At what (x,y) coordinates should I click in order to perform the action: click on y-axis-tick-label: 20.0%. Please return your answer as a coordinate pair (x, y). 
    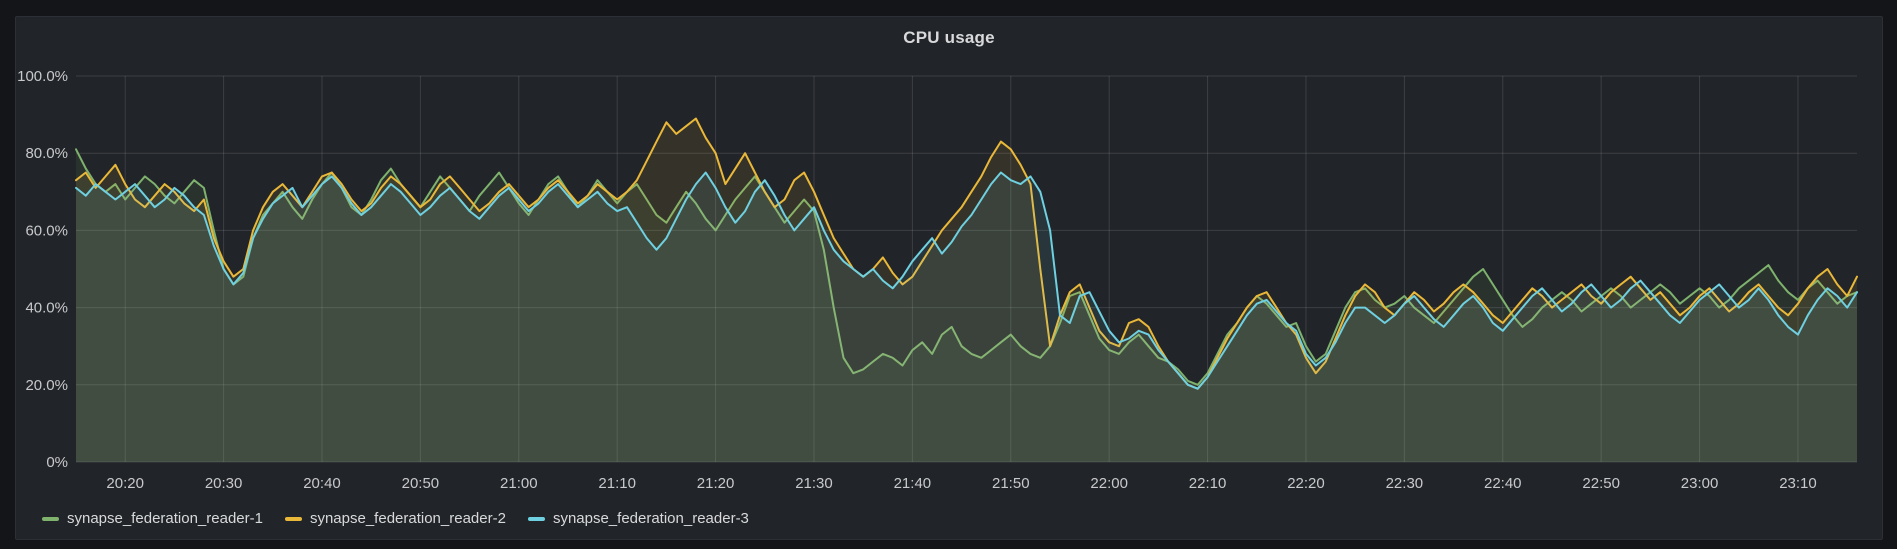
    Looking at the image, I should click on (46, 385).